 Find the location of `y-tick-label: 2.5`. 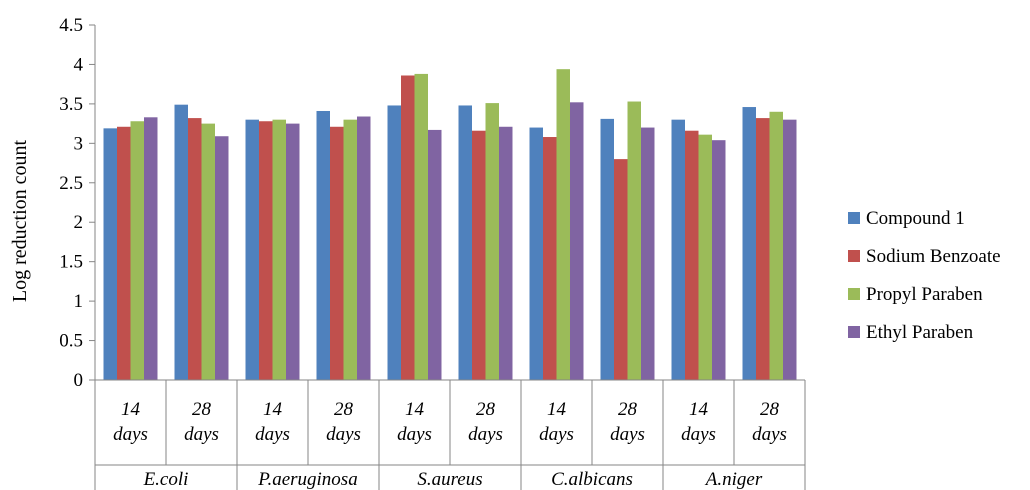

y-tick-label: 2.5 is located at coordinates (71, 183).